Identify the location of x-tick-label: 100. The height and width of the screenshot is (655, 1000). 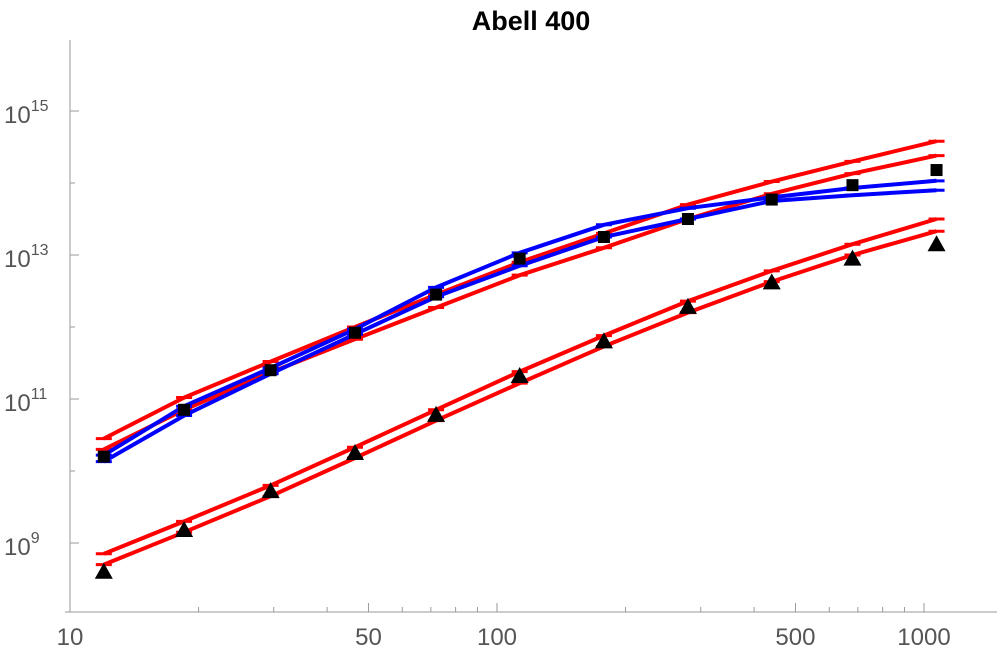
(497, 637).